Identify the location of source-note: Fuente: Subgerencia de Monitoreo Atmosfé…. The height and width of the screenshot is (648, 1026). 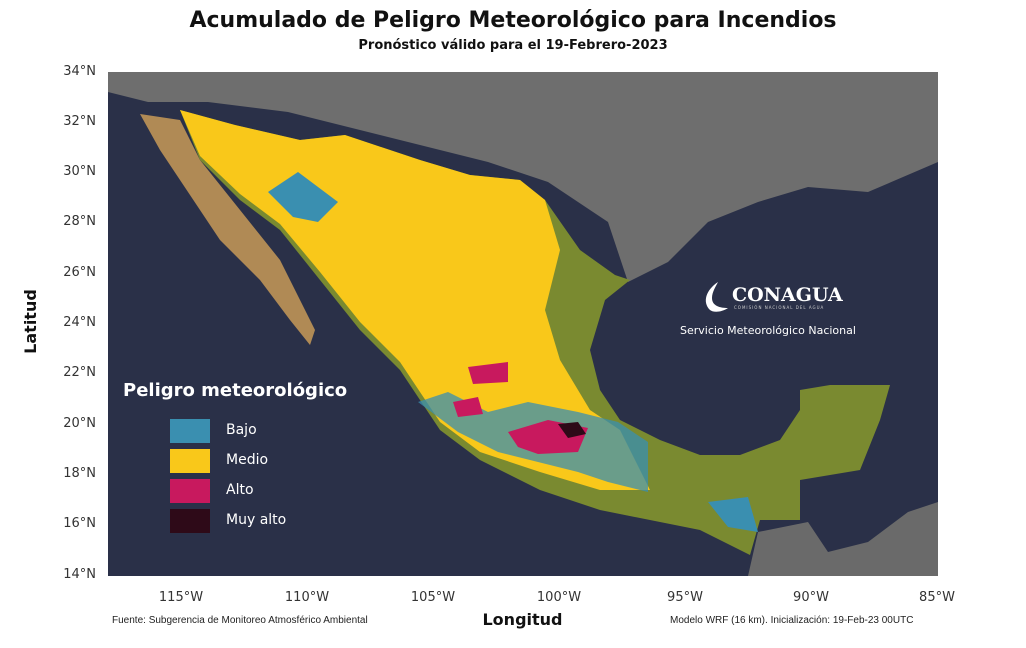
(240, 620).